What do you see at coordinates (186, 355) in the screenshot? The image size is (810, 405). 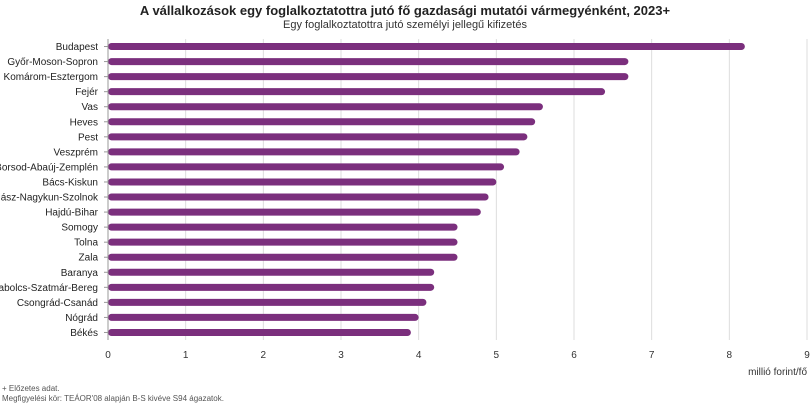 I see `x-tick-label: 1` at bounding box center [186, 355].